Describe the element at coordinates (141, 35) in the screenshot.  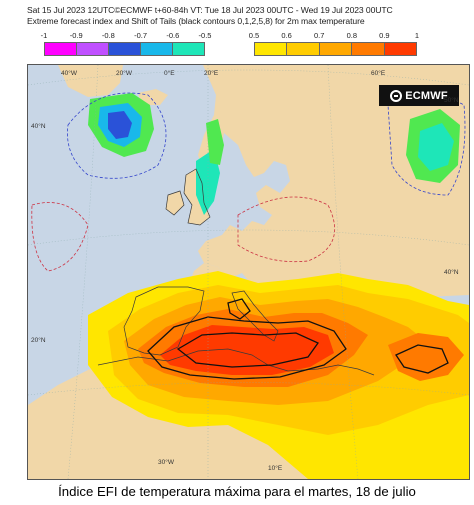
I see `legend-tick: -0.7` at that location.